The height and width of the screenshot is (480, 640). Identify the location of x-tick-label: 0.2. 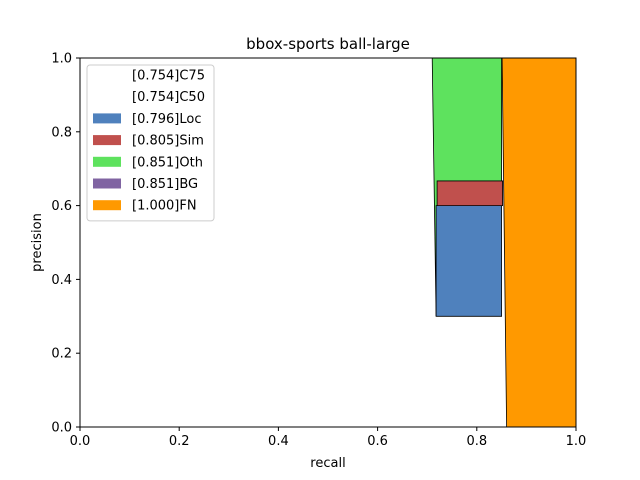
(179, 441).